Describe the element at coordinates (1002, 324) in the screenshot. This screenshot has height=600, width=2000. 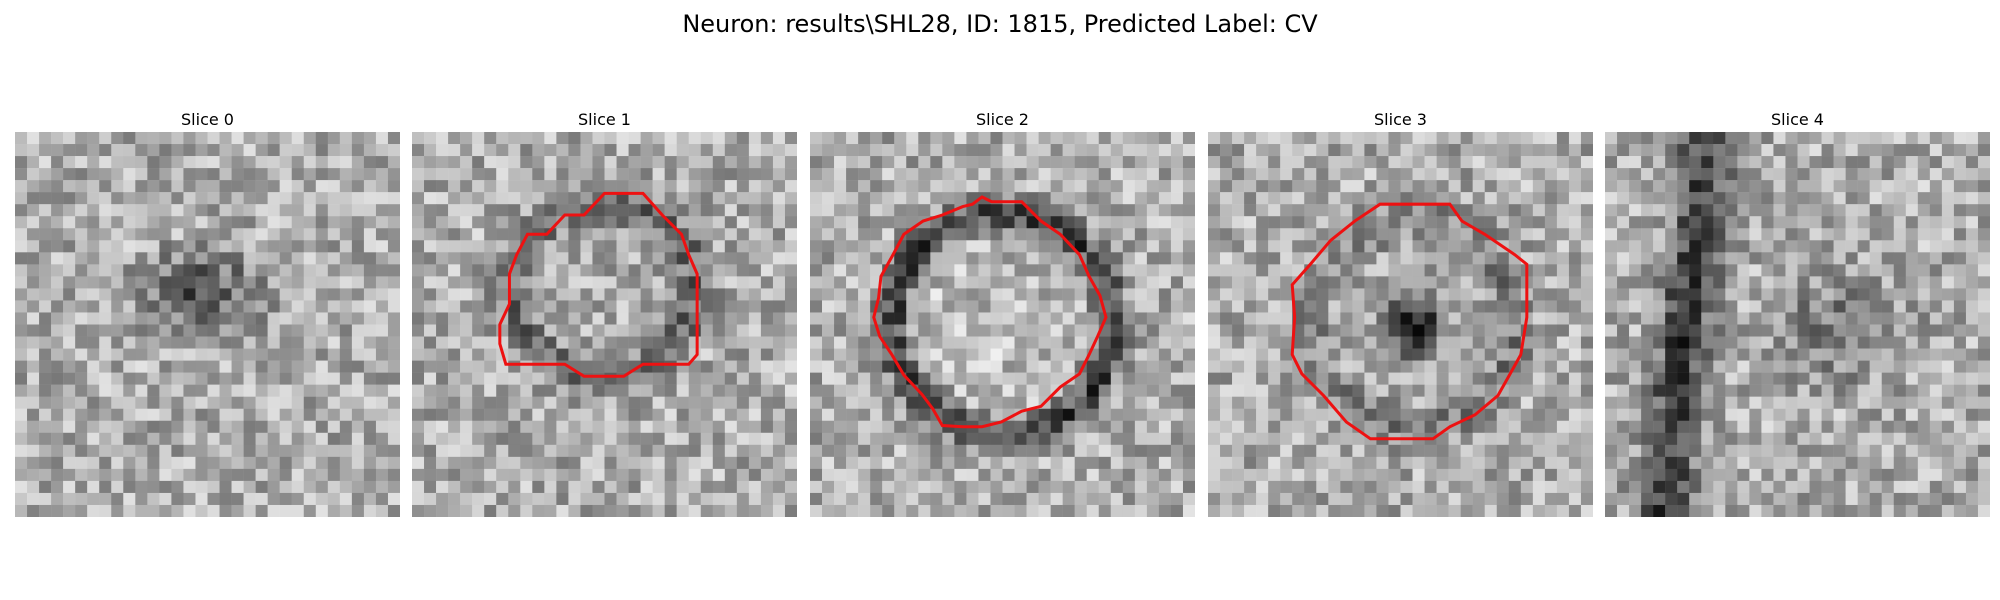
I see `pixel-grid` at that location.